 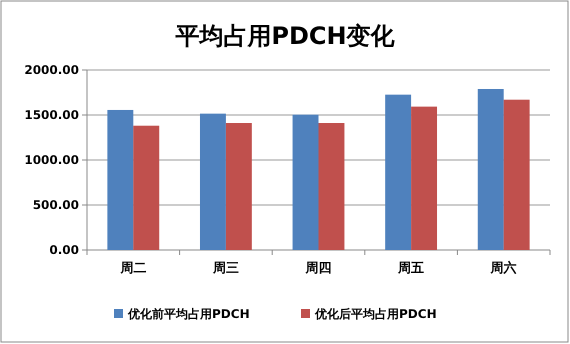 I want to click on legend-label: 优化前平均占用PDCH, so click(x=188, y=314).